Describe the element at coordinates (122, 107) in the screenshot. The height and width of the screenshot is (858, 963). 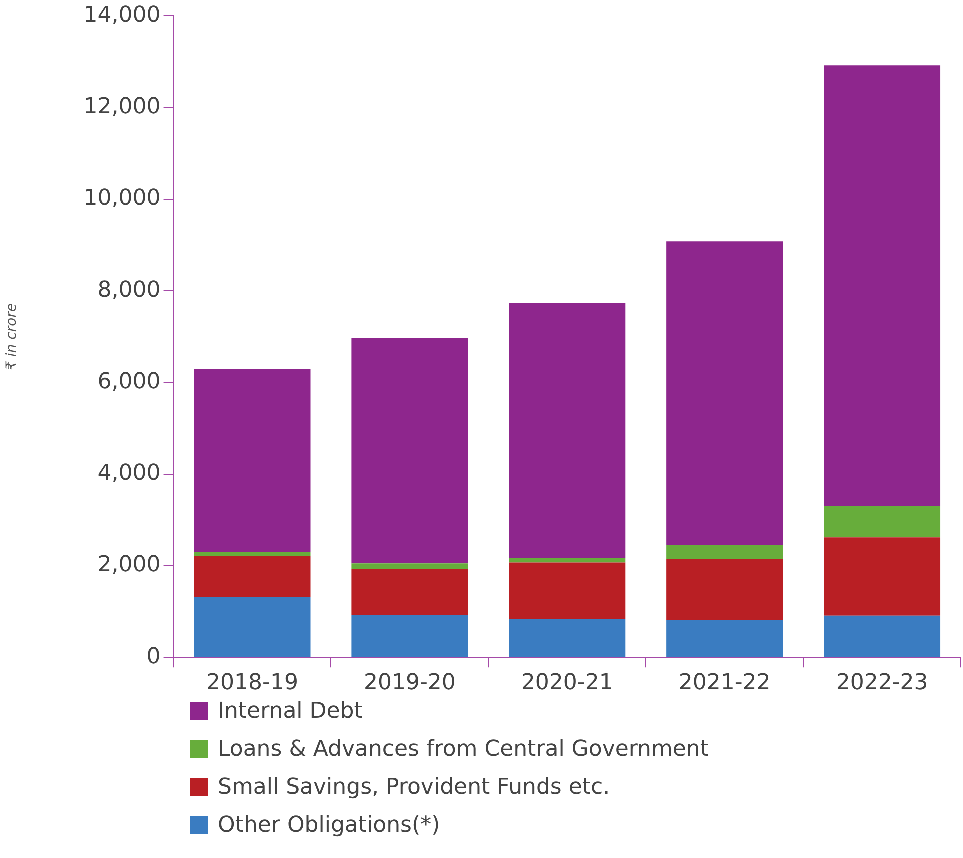
I see `y-tick-label: 12,000` at that location.